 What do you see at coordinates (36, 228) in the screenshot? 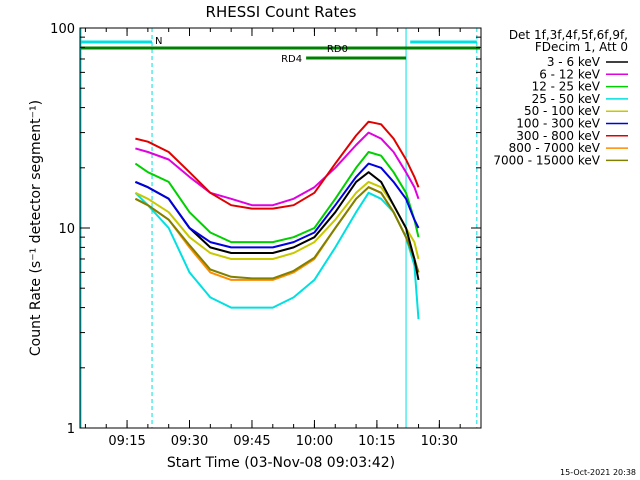
I see `y-axis-label: Count Rate (s⁻¹ detector segment⁻¹)` at bounding box center [36, 228].